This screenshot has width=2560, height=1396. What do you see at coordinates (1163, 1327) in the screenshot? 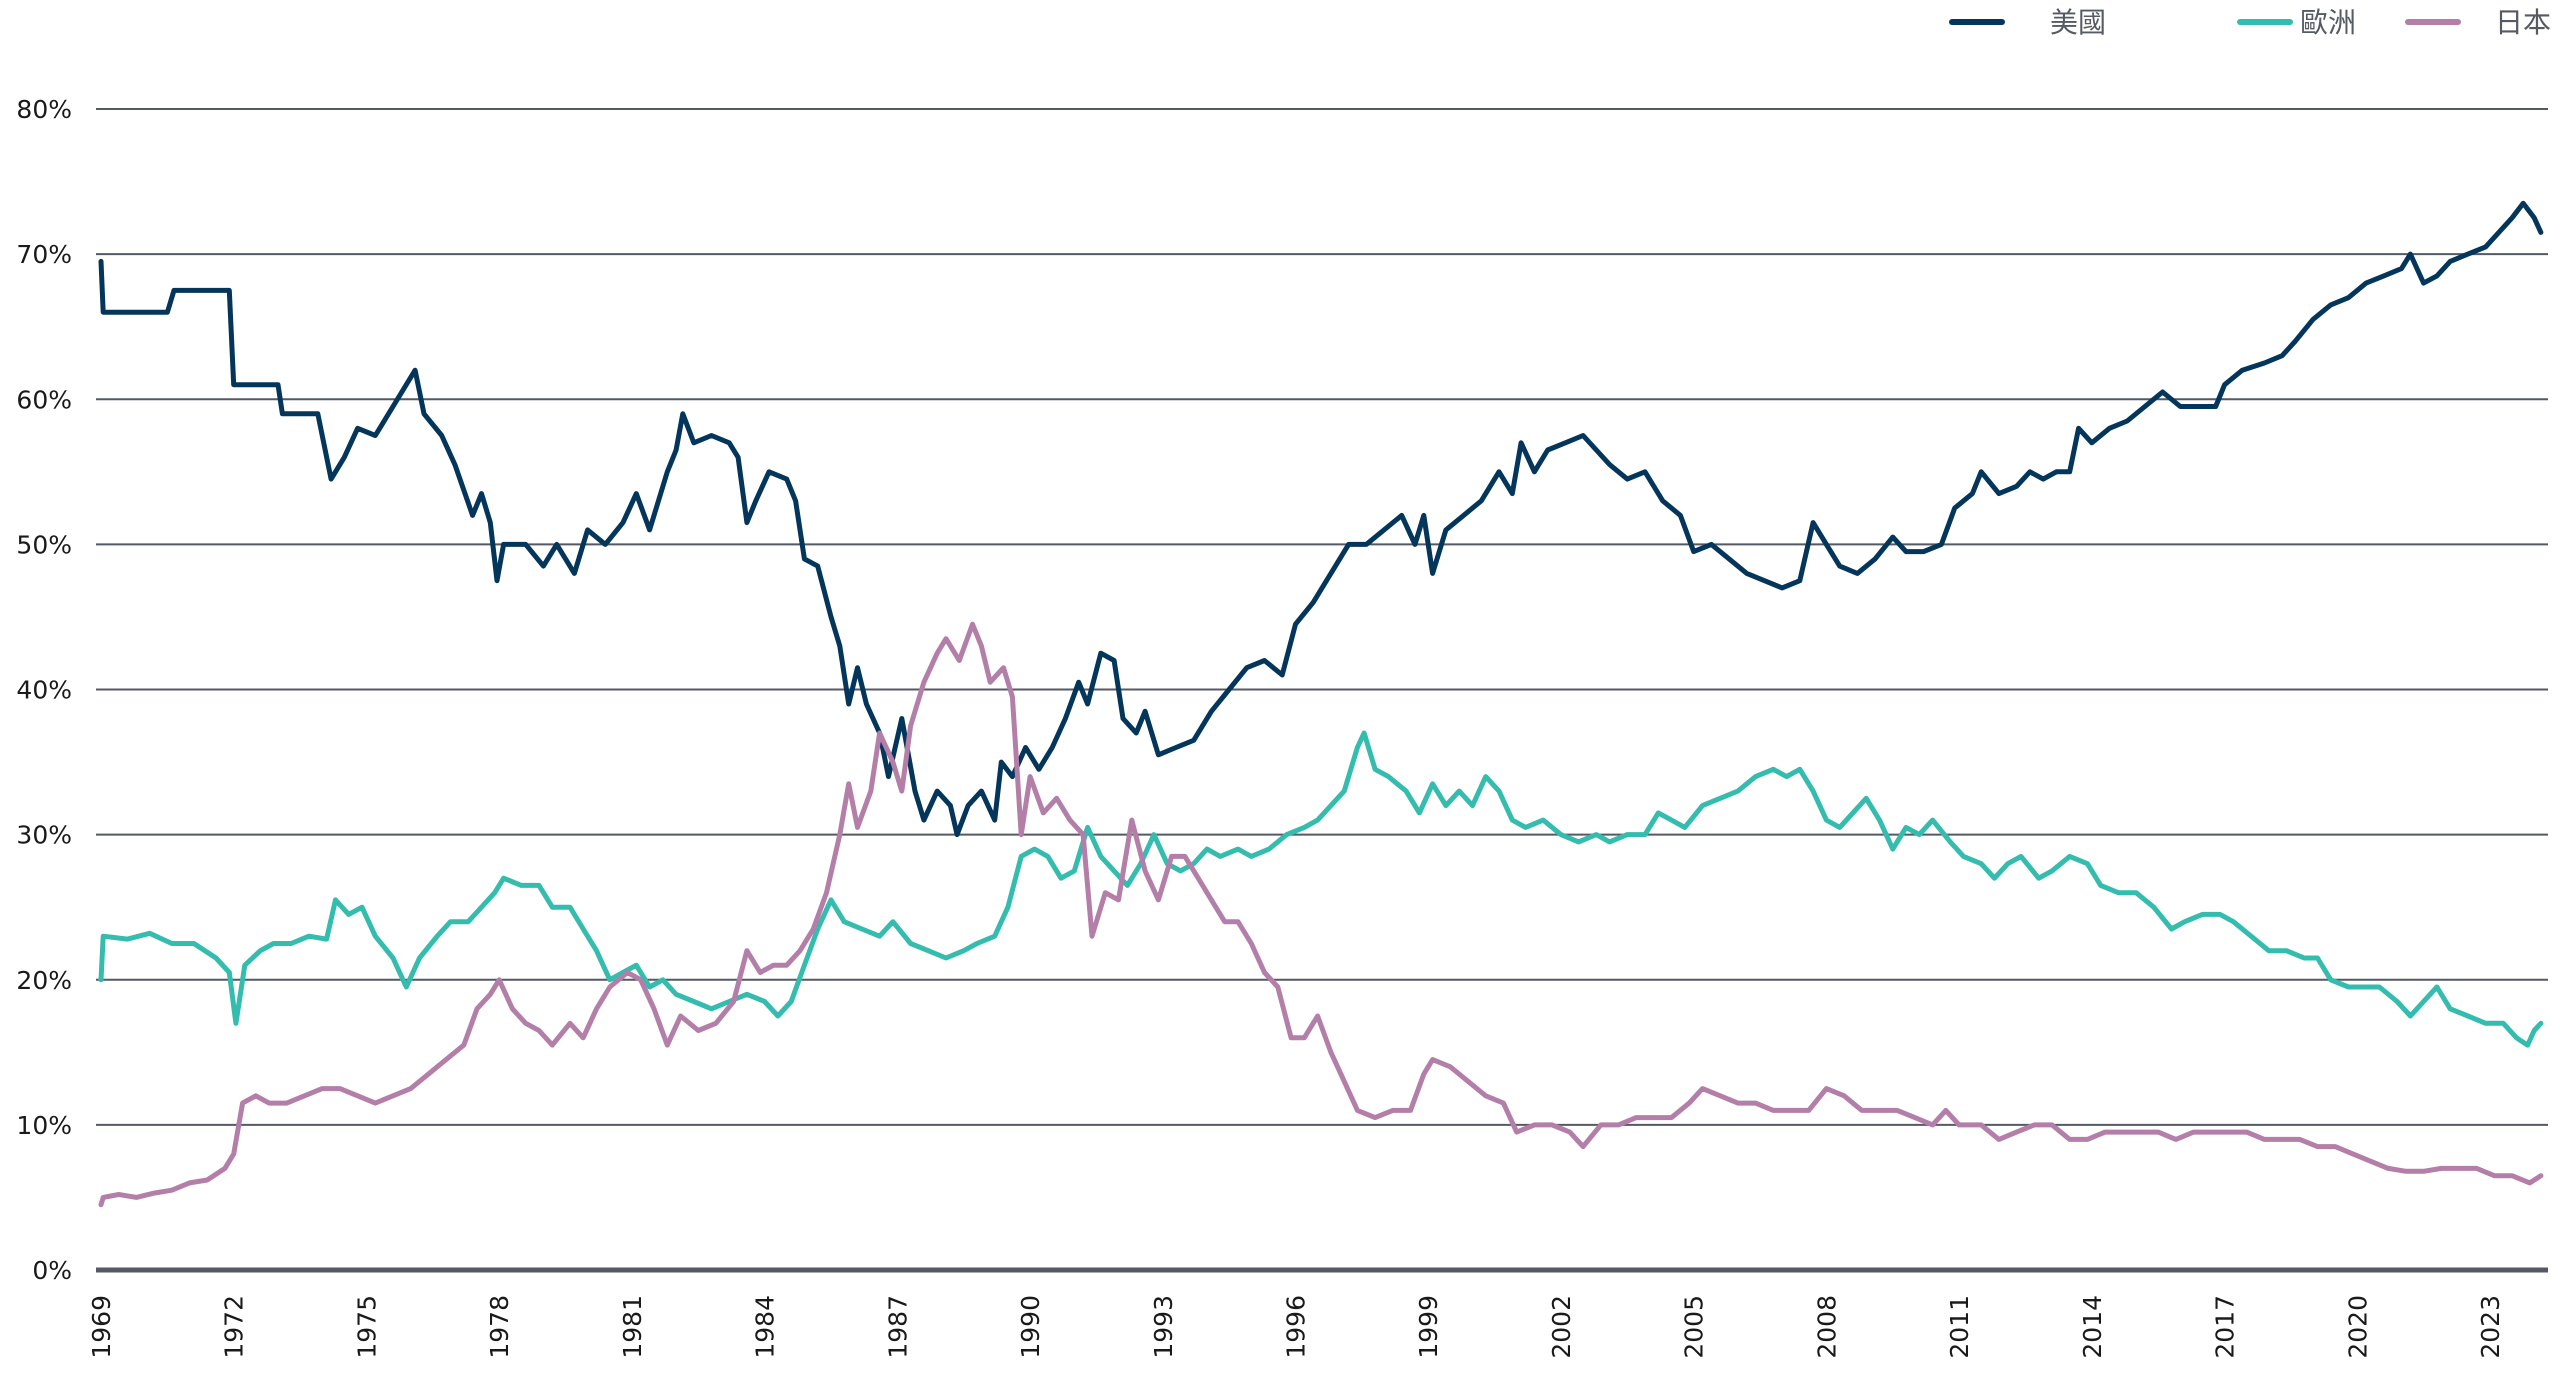
I see `x-tick-label: 1993` at bounding box center [1163, 1327].